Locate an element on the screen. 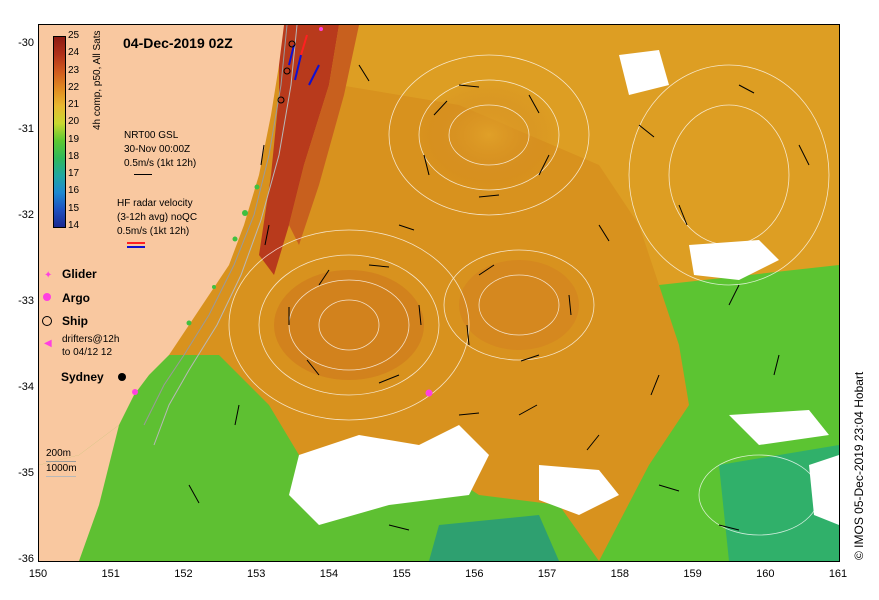  colorbar-tick-label: 19 is located at coordinates (74, 139).